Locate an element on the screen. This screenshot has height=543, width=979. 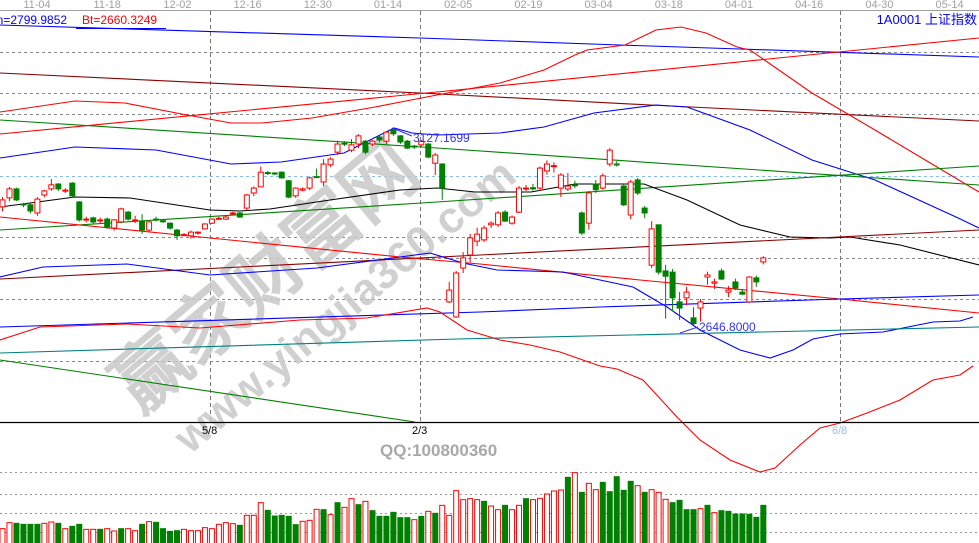
date-tick-label: 12-02 is located at coordinates (177, 5).